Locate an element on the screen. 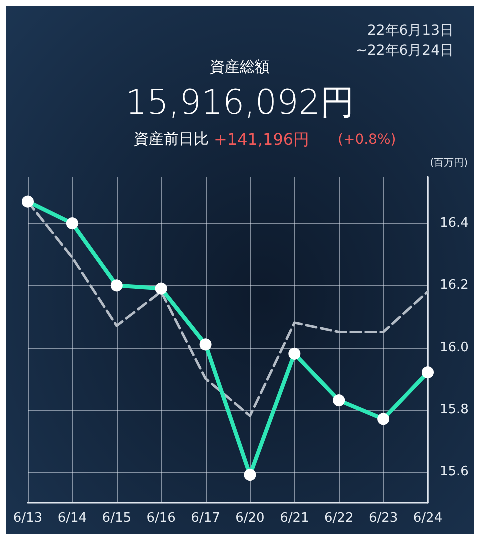 The height and width of the screenshot is (540, 480). x-tick-label: 6/21 is located at coordinates (295, 518).